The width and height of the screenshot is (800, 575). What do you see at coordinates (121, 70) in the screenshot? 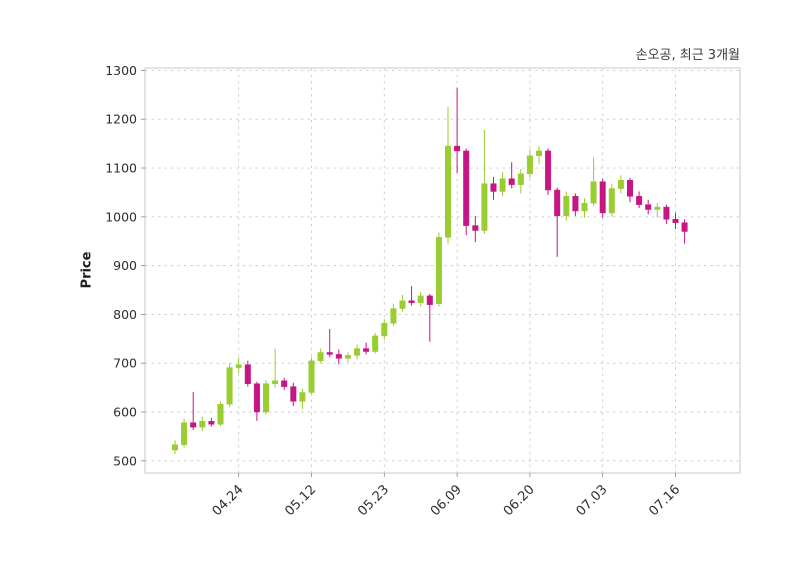
I see `y-tick-label: 1300` at bounding box center [121, 70].